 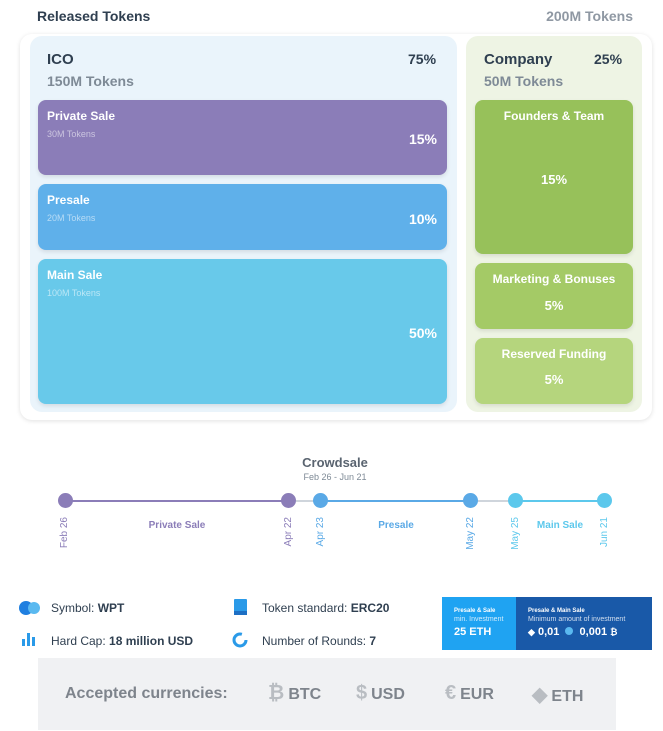 I want to click on min-investment-value: 25 ETH, so click(x=473, y=632).